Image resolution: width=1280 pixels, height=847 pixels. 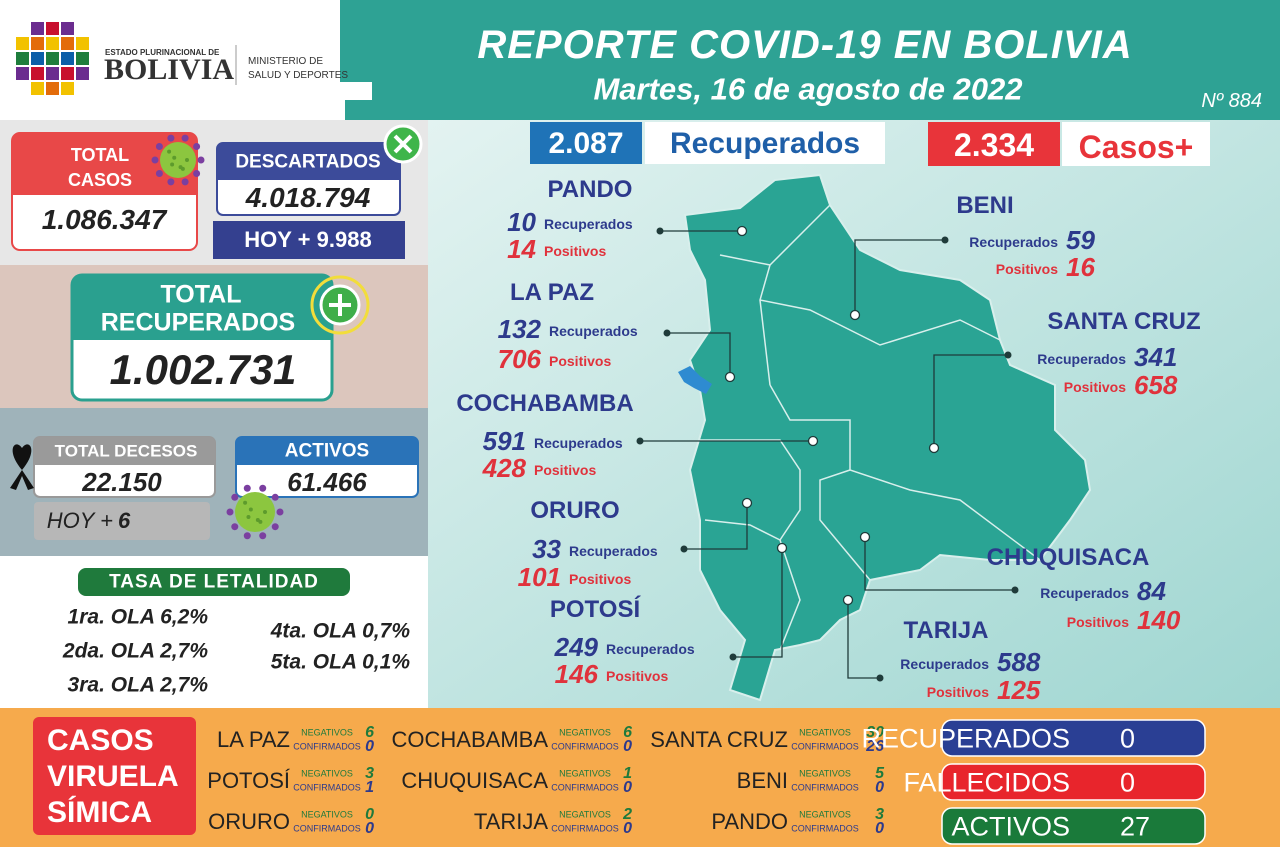 What do you see at coordinates (576, 647) in the screenshot?
I see `department-recuperados: 249` at bounding box center [576, 647].